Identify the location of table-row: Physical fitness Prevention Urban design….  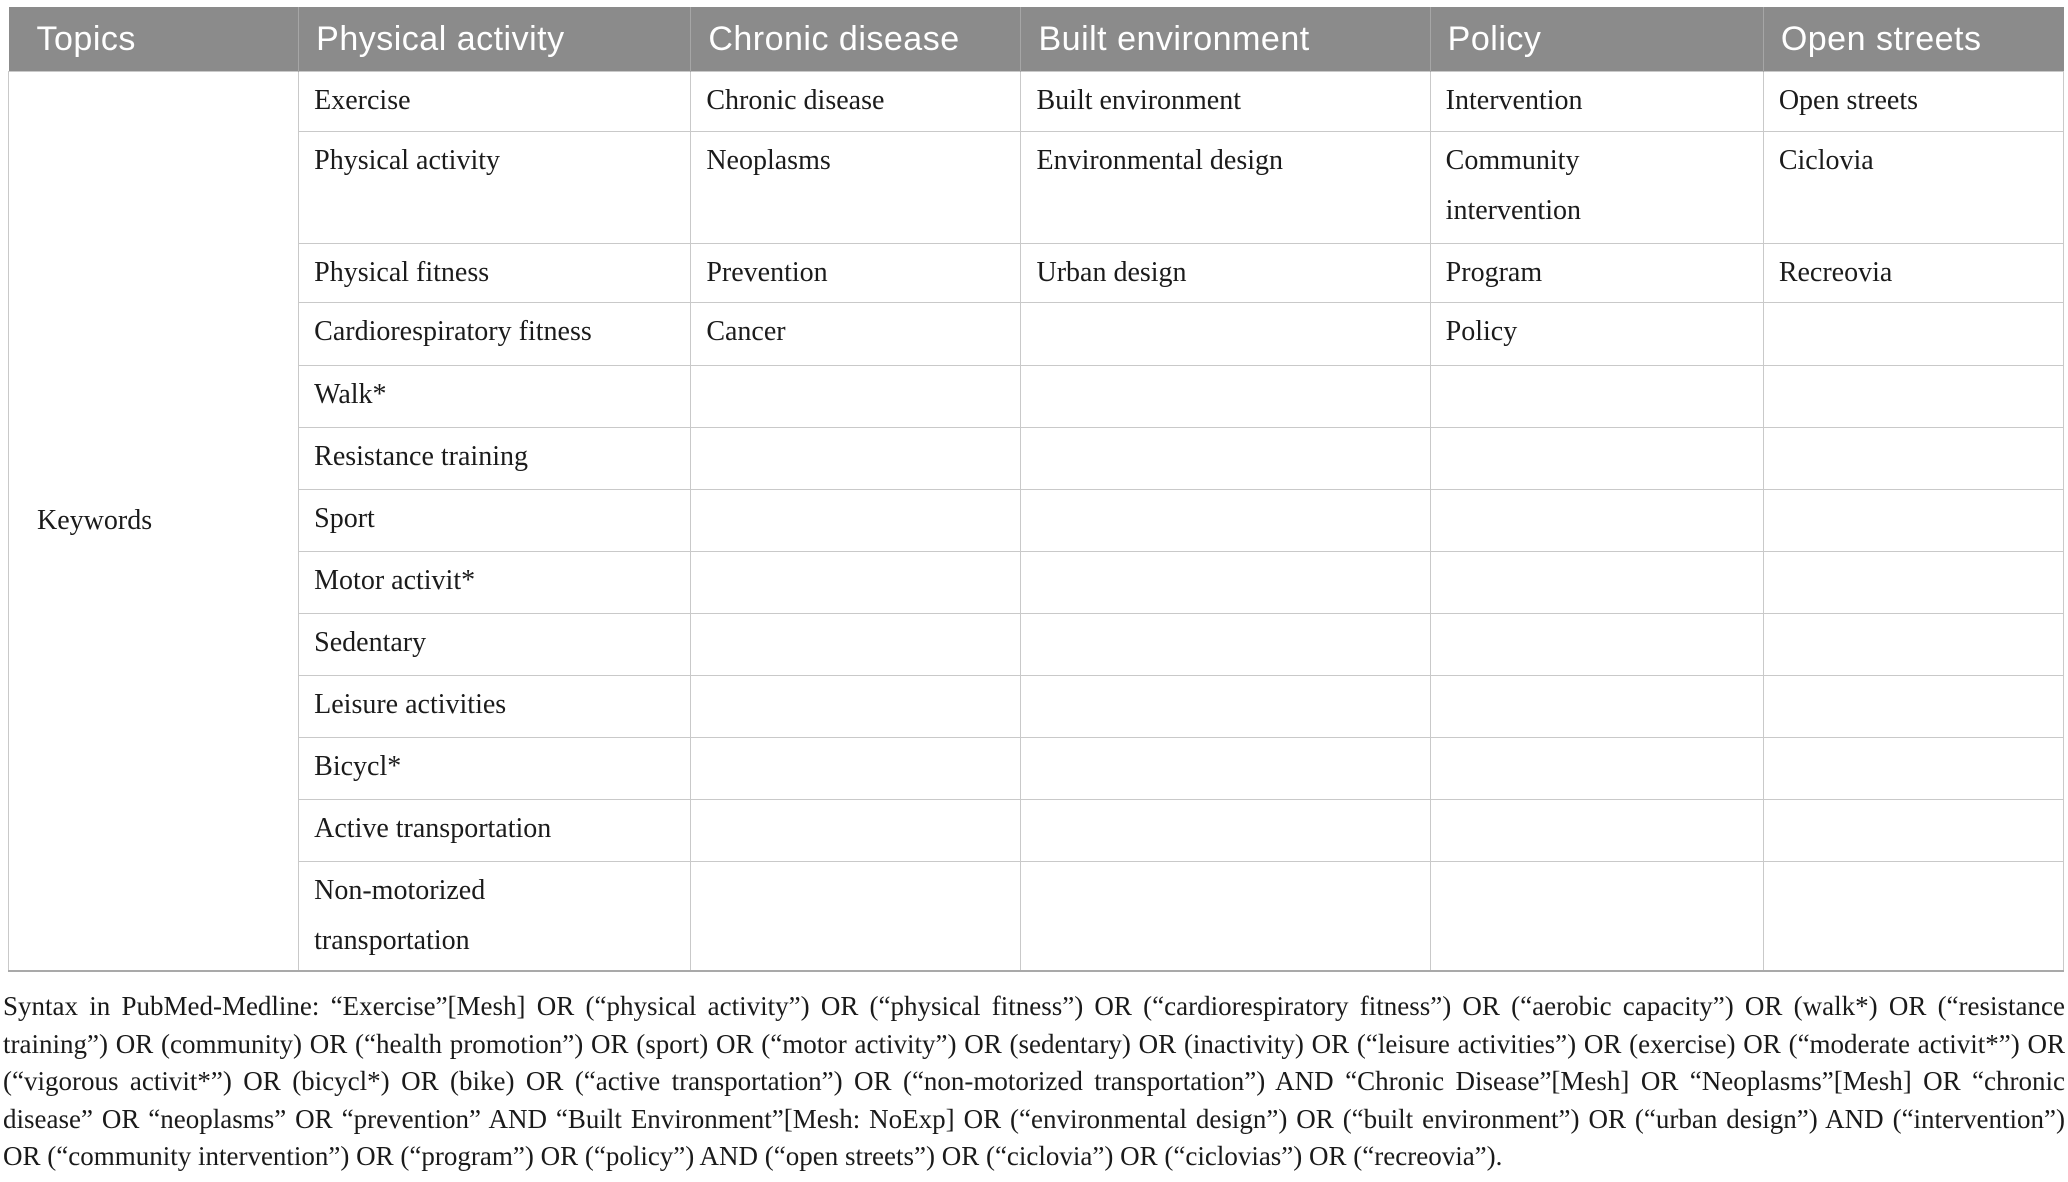
(1037, 273).